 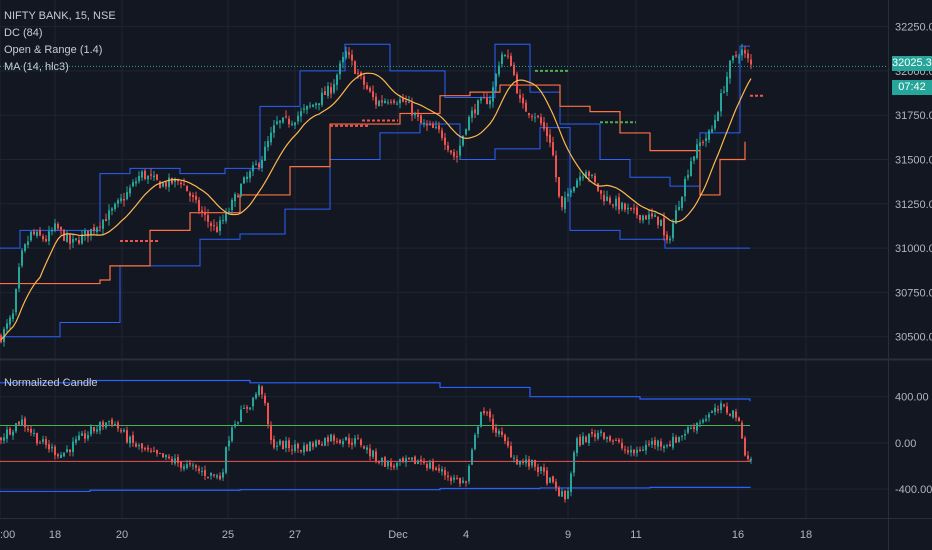 I want to click on x-tick-9: 16, so click(x=738, y=535).